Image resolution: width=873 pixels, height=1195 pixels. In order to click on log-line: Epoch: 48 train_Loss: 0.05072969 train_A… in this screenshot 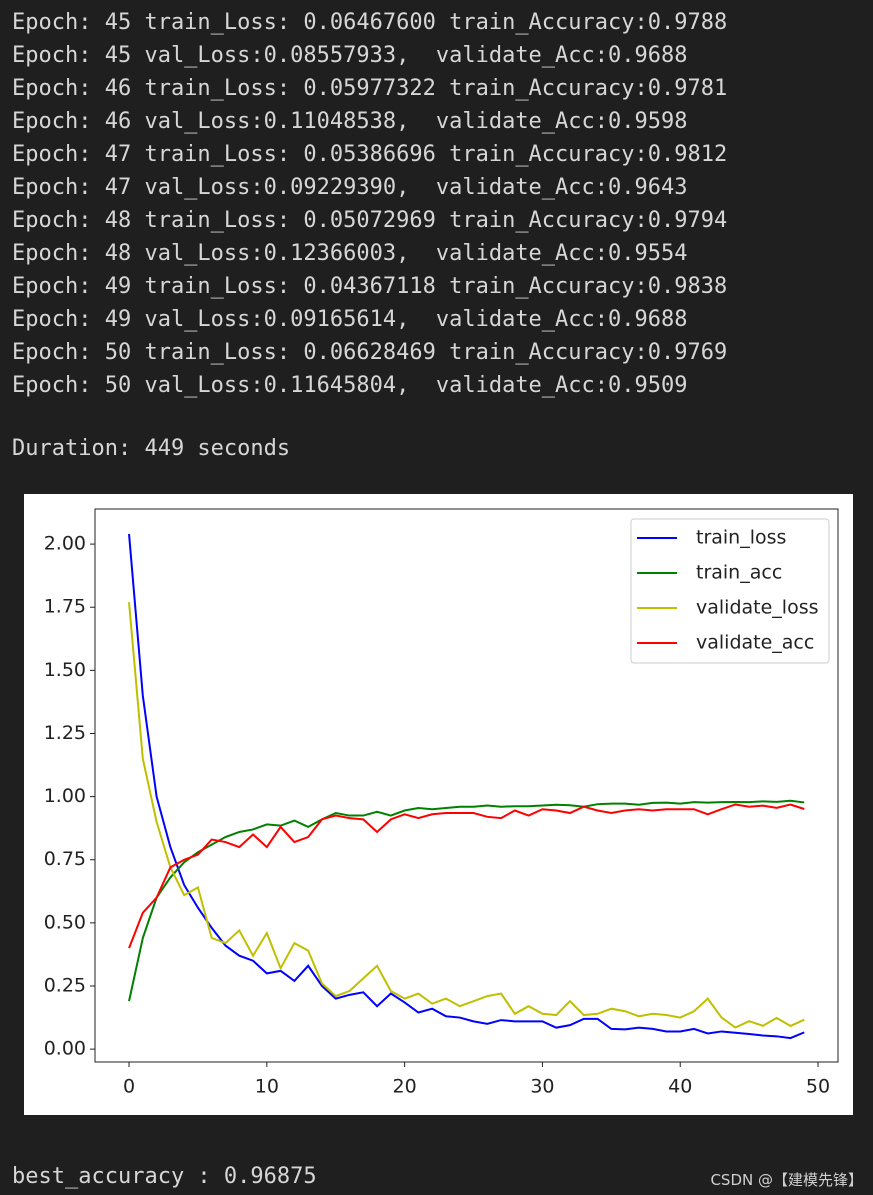, I will do `click(370, 220)`.